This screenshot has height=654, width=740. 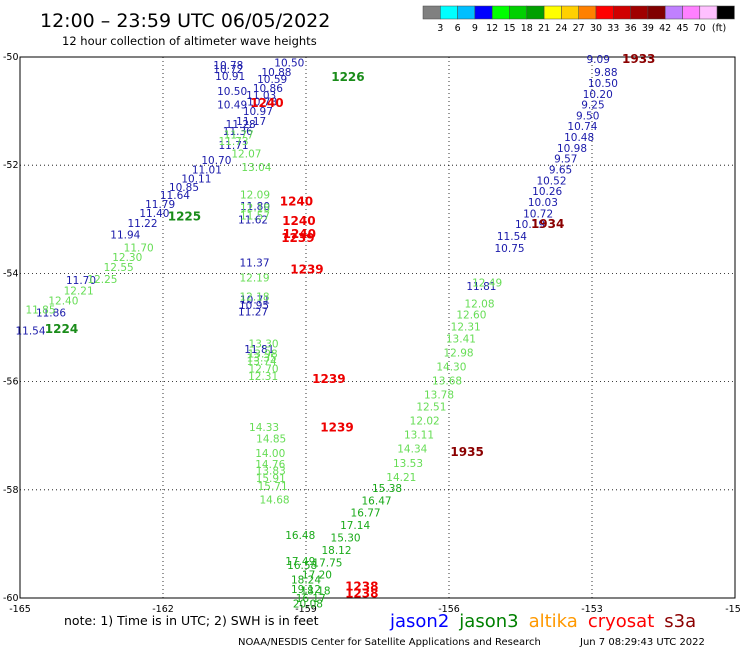 I want to click on scale-label: 9, so click(x=475, y=28).